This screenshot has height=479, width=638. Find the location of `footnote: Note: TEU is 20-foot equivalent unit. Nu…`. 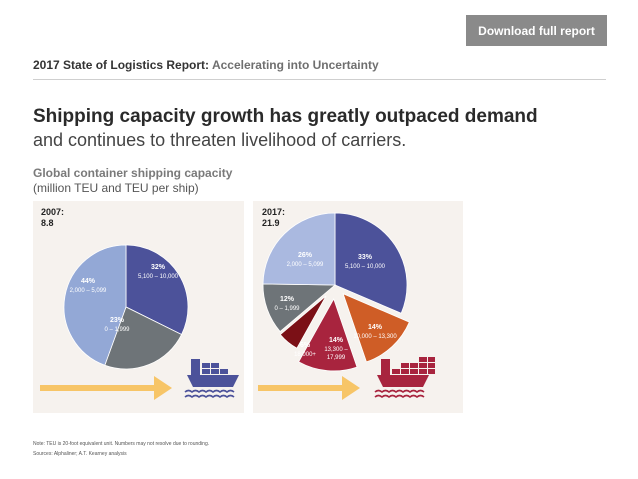

footnote: Note: TEU is 20-foot equivalent unit. Nu… is located at coordinates (121, 444).